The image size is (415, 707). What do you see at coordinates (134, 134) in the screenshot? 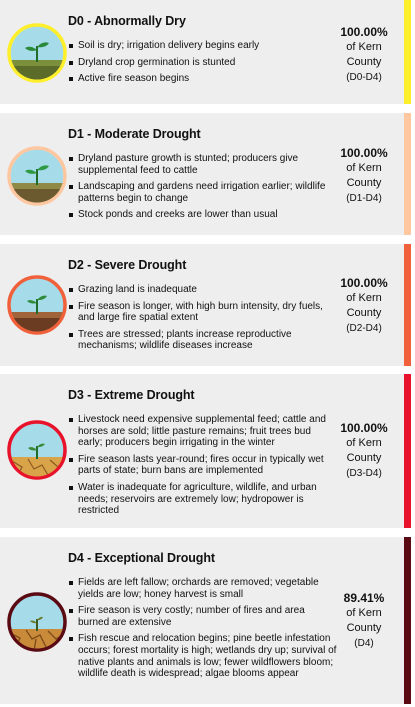
I see `card-title: D1 - Moderate Drought` at bounding box center [134, 134].